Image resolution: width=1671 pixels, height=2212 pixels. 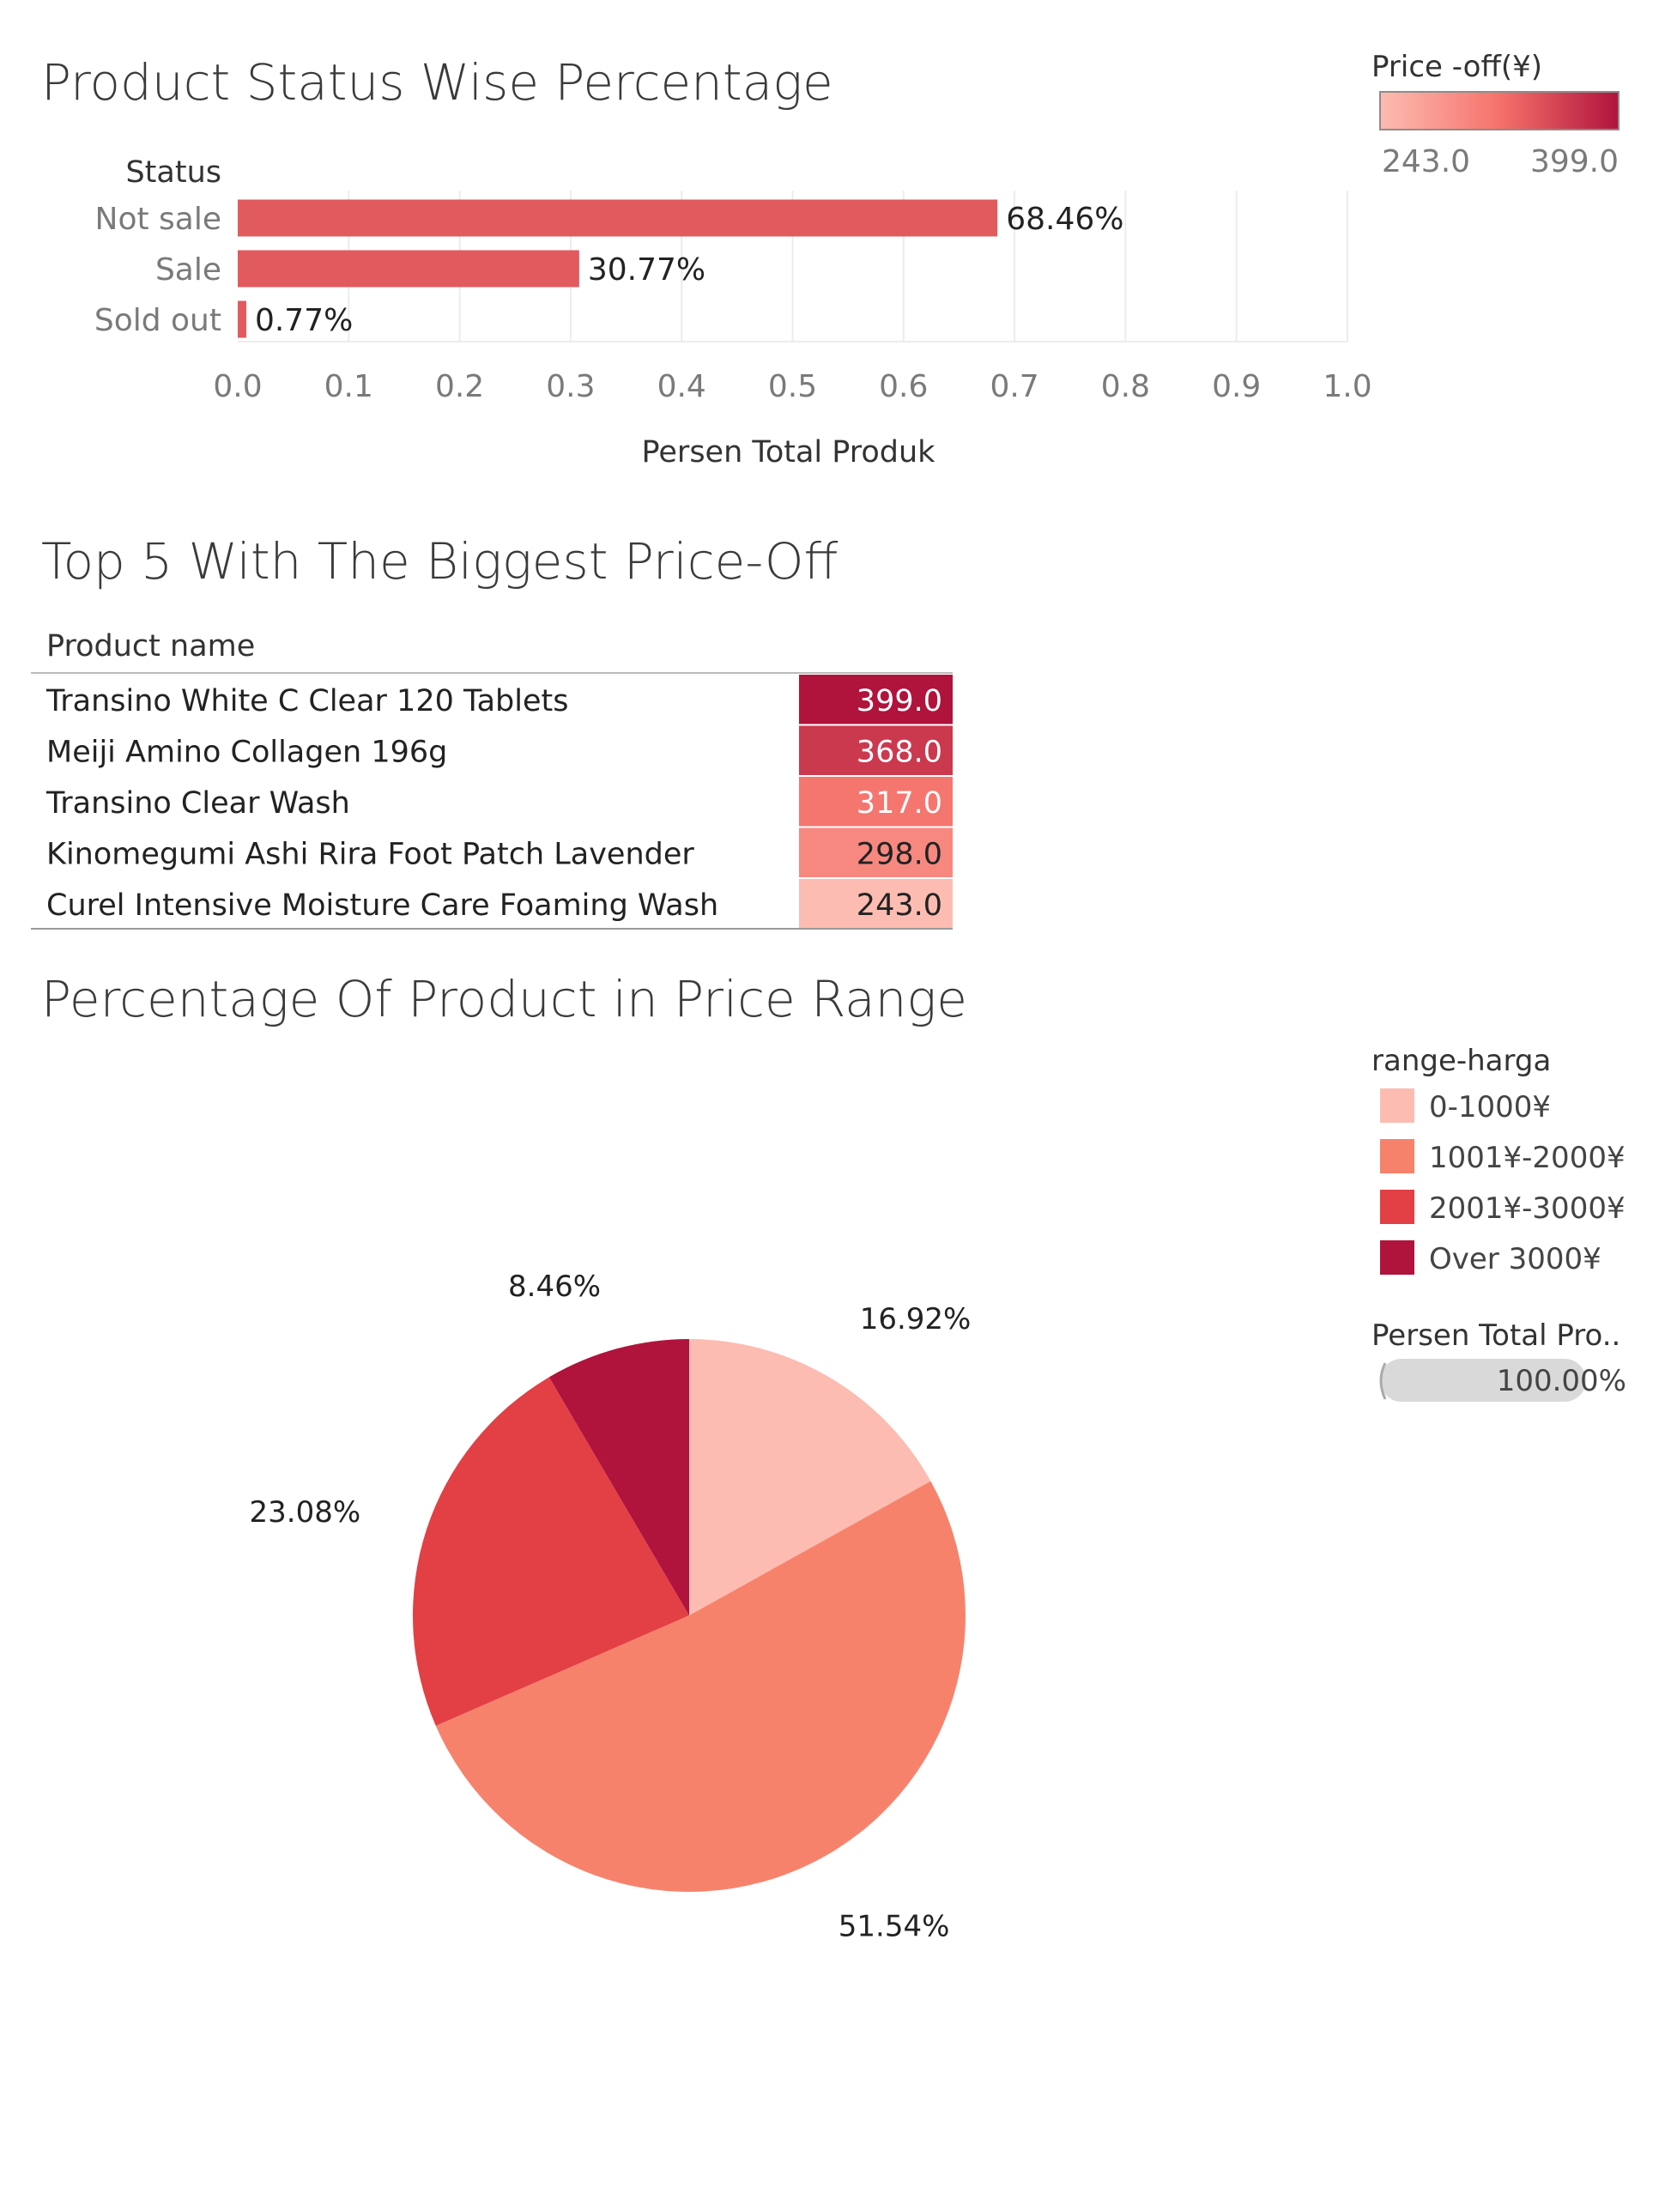 What do you see at coordinates (899, 701) in the screenshot?
I see `price-off-value: 399.0` at bounding box center [899, 701].